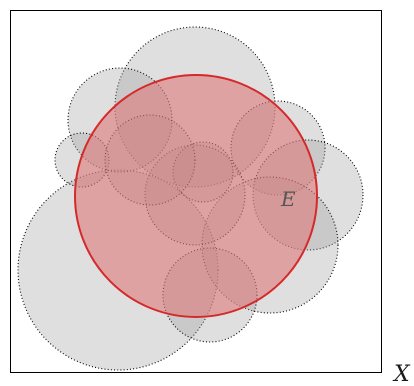 The height and width of the screenshot is (386, 414). I want to click on universe-x-label: X, so click(401, 374).